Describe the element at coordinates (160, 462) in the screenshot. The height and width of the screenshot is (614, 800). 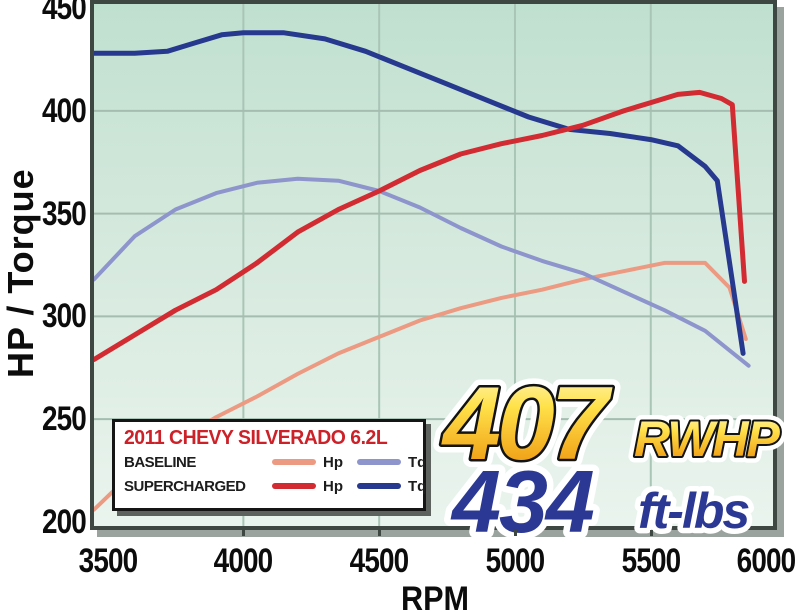
I see `legend-series-label: BASELINE` at that location.